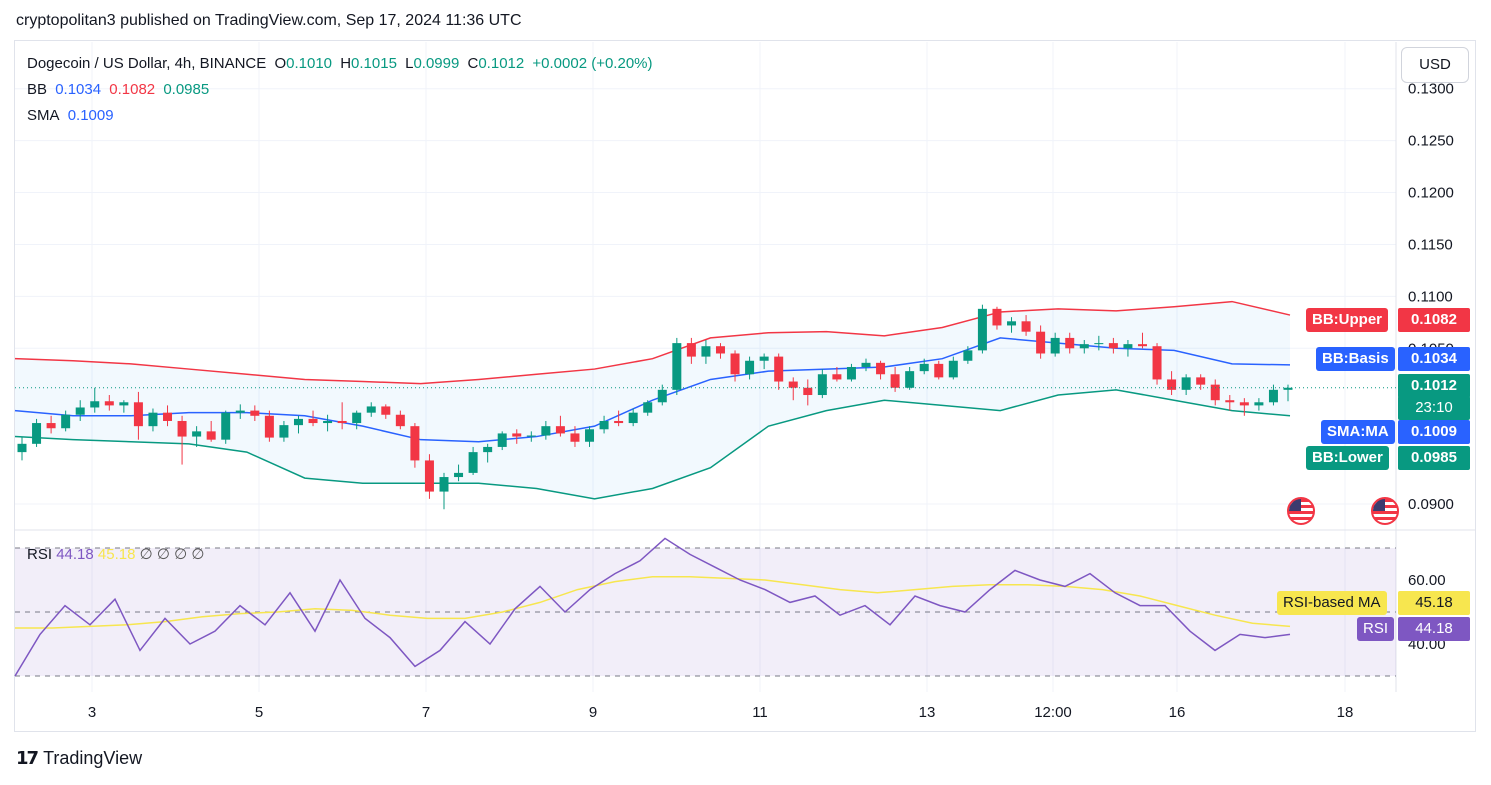 This screenshot has height=785, width=1491. Describe the element at coordinates (75, 554) in the screenshot. I see `rsi-legend-value: 44.18` at that location.